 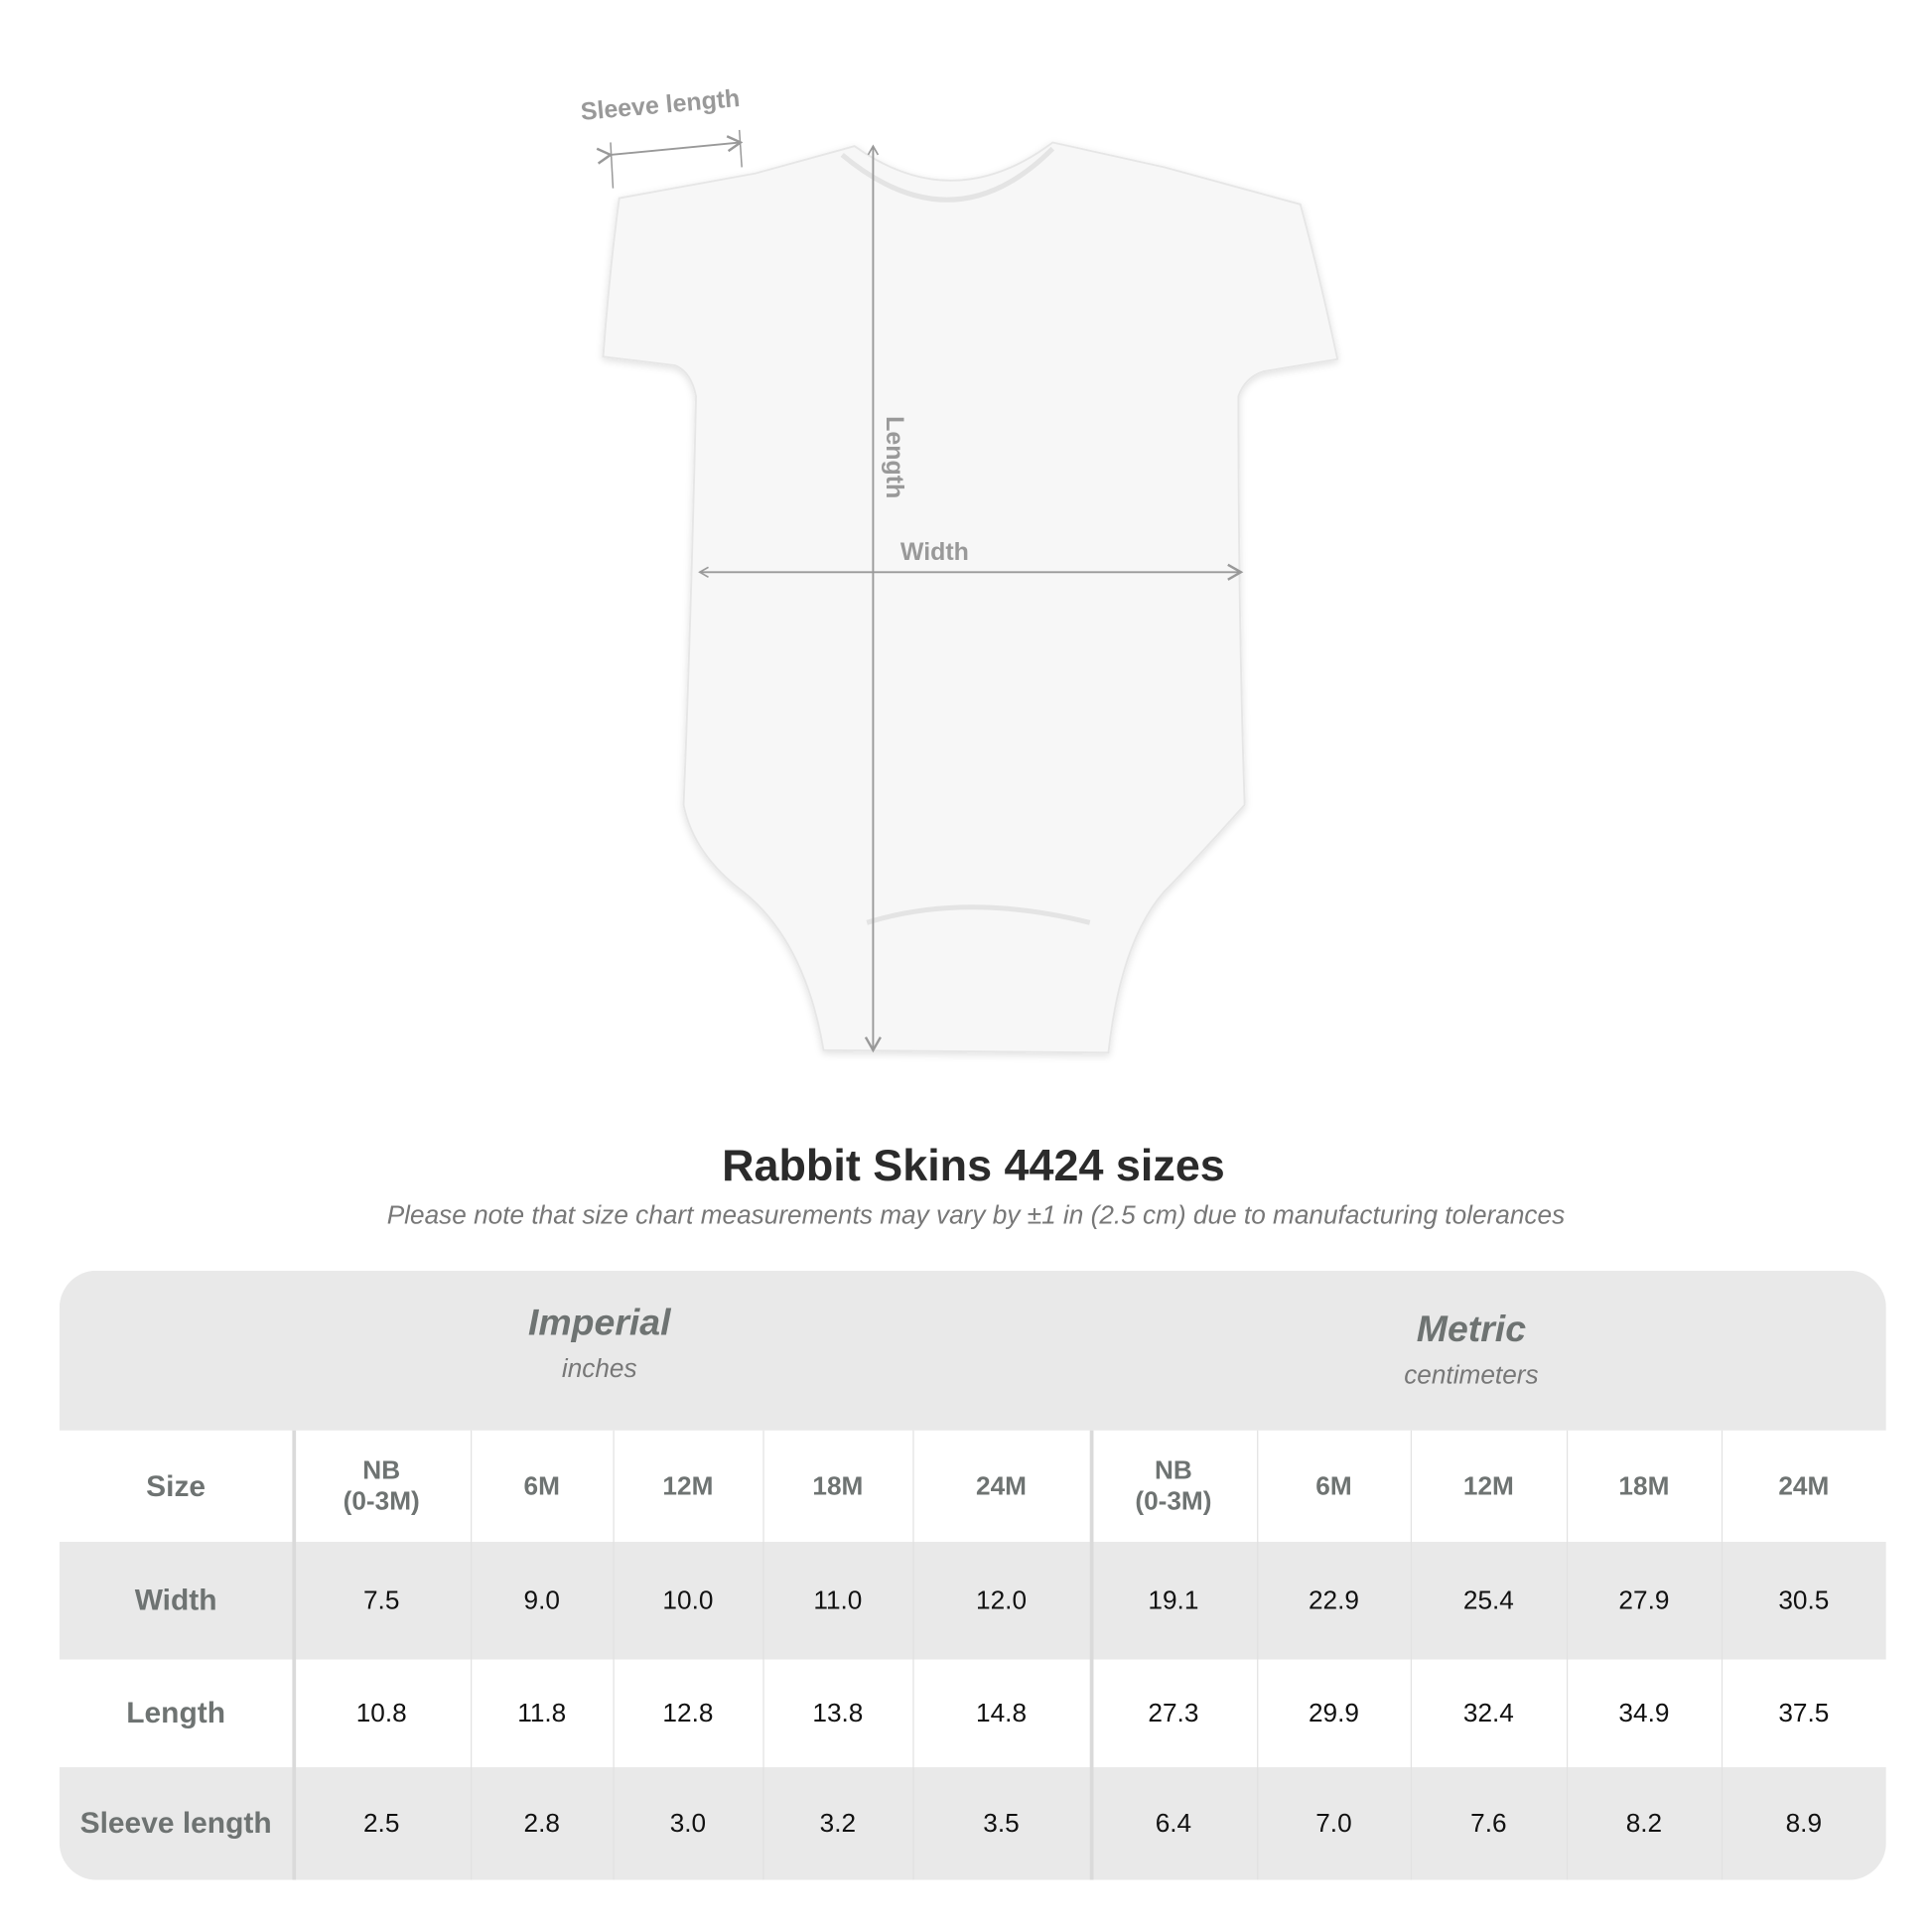 I want to click on sleeve-dimension-arrow, so click(x=670, y=150).